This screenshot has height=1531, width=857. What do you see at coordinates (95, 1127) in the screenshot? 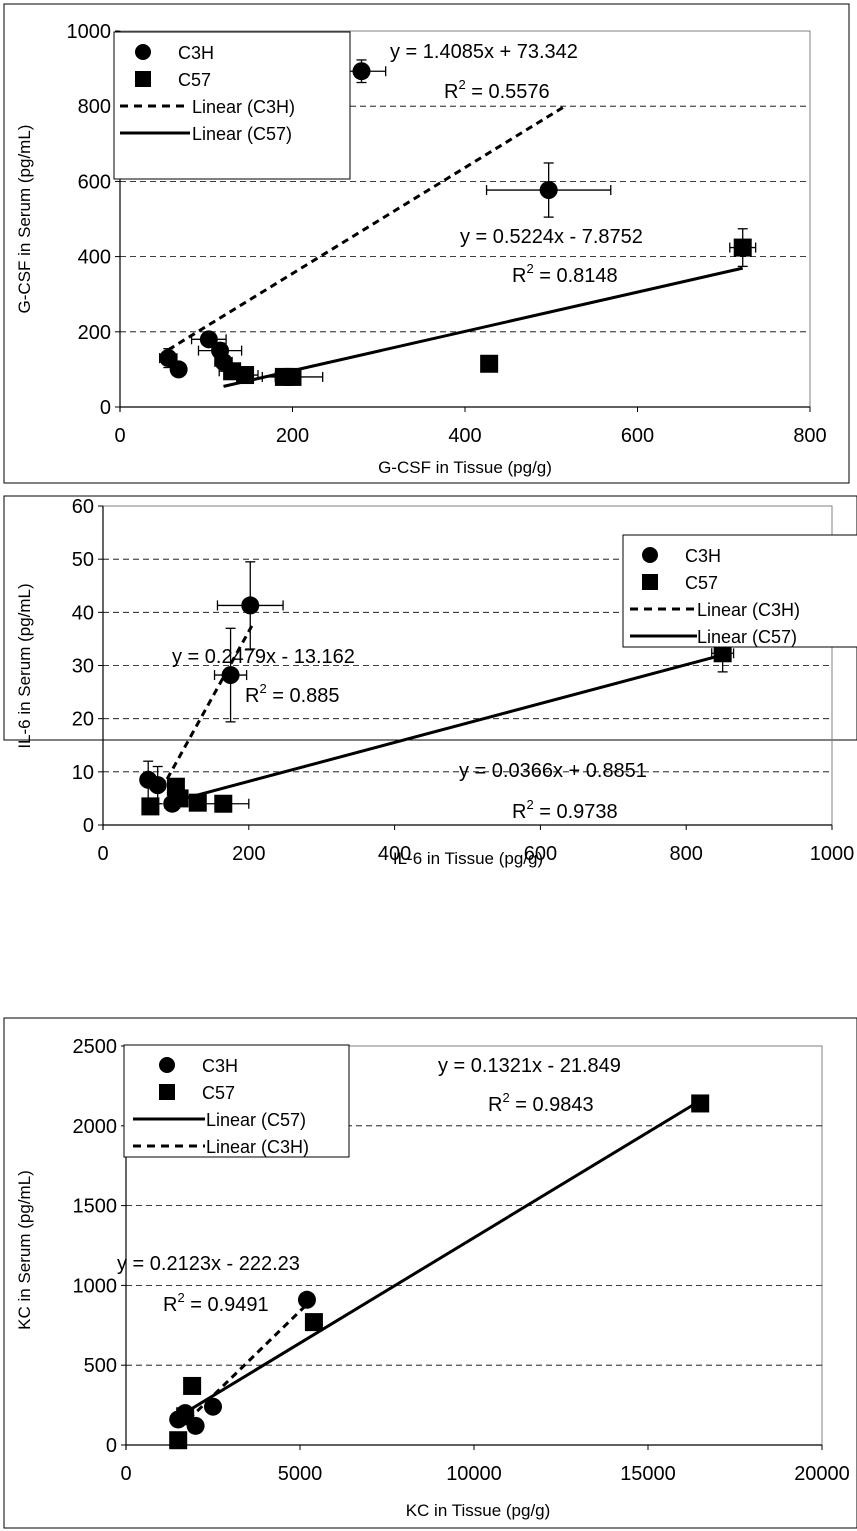
I see `y-tick-label: 2000` at bounding box center [95, 1127].